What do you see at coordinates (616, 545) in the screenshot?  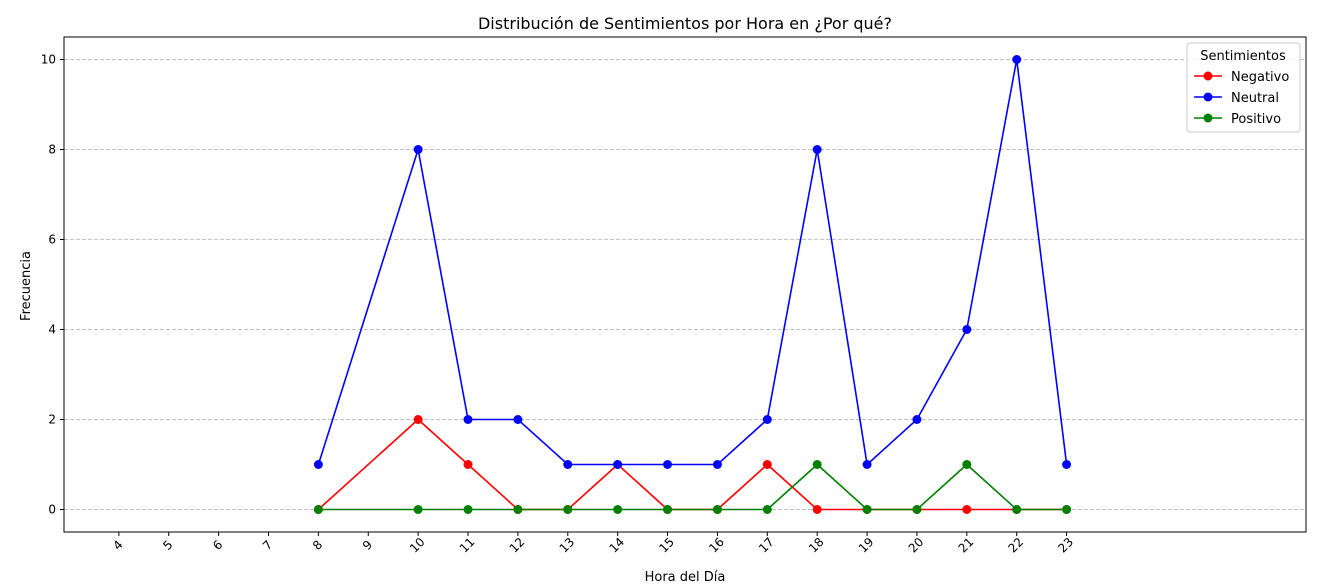 I see `x-tick-label: 14` at bounding box center [616, 545].